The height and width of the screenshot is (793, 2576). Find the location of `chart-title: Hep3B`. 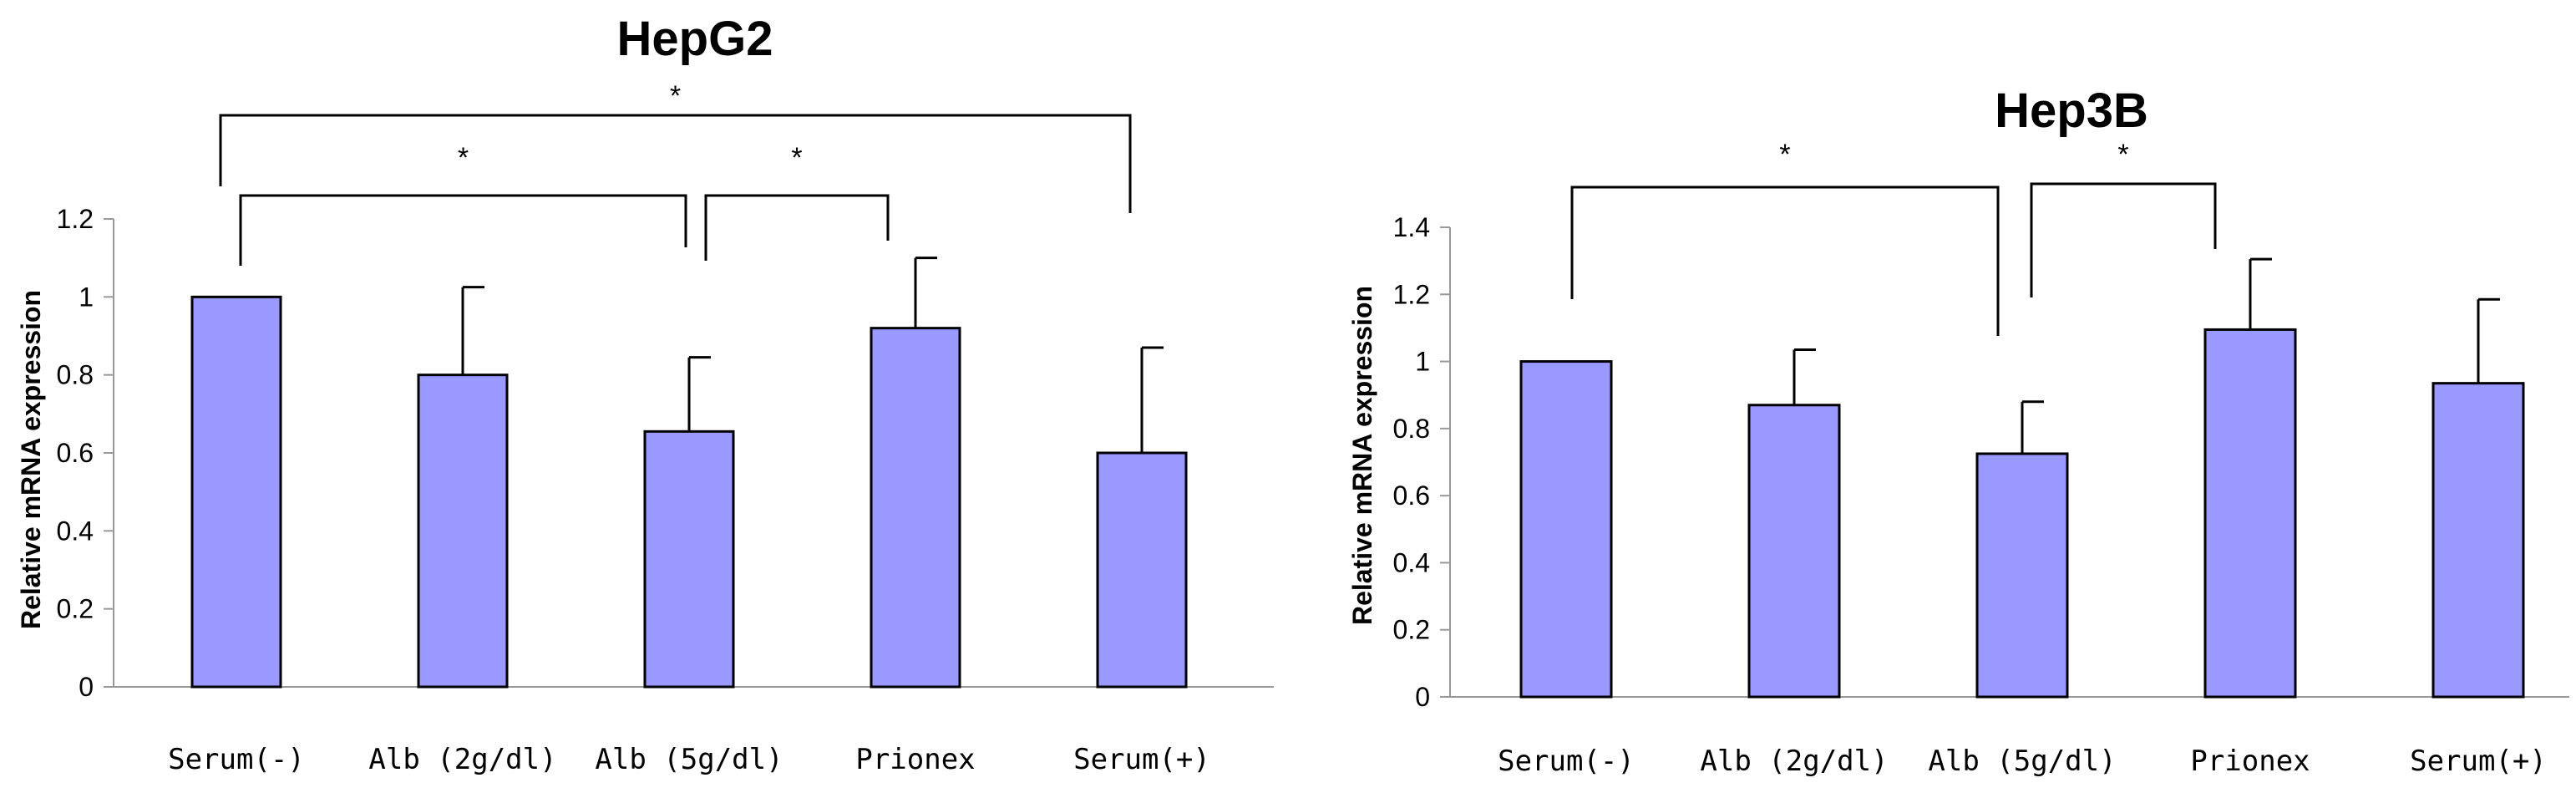

chart-title: Hep3B is located at coordinates (2071, 111).